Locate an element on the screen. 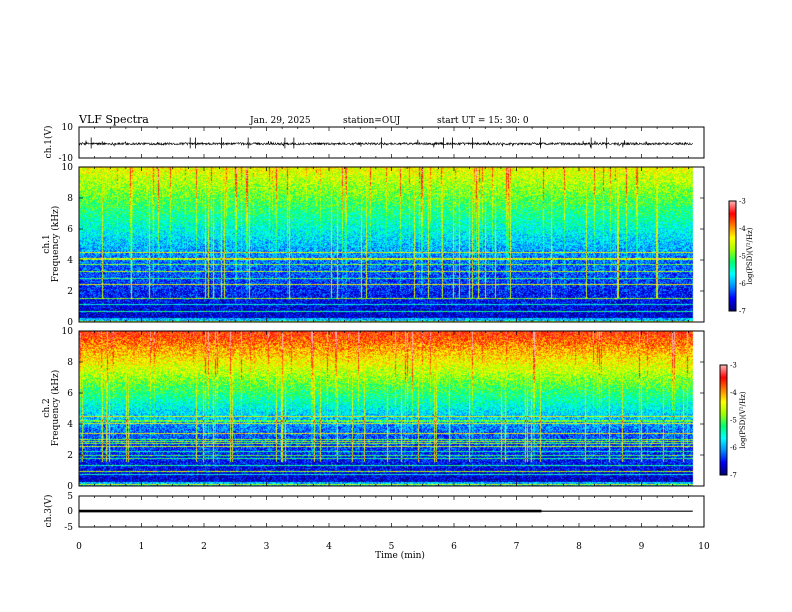 This screenshot has height=612, width=792. ch2-colorbar-frame is located at coordinates (723, 420).